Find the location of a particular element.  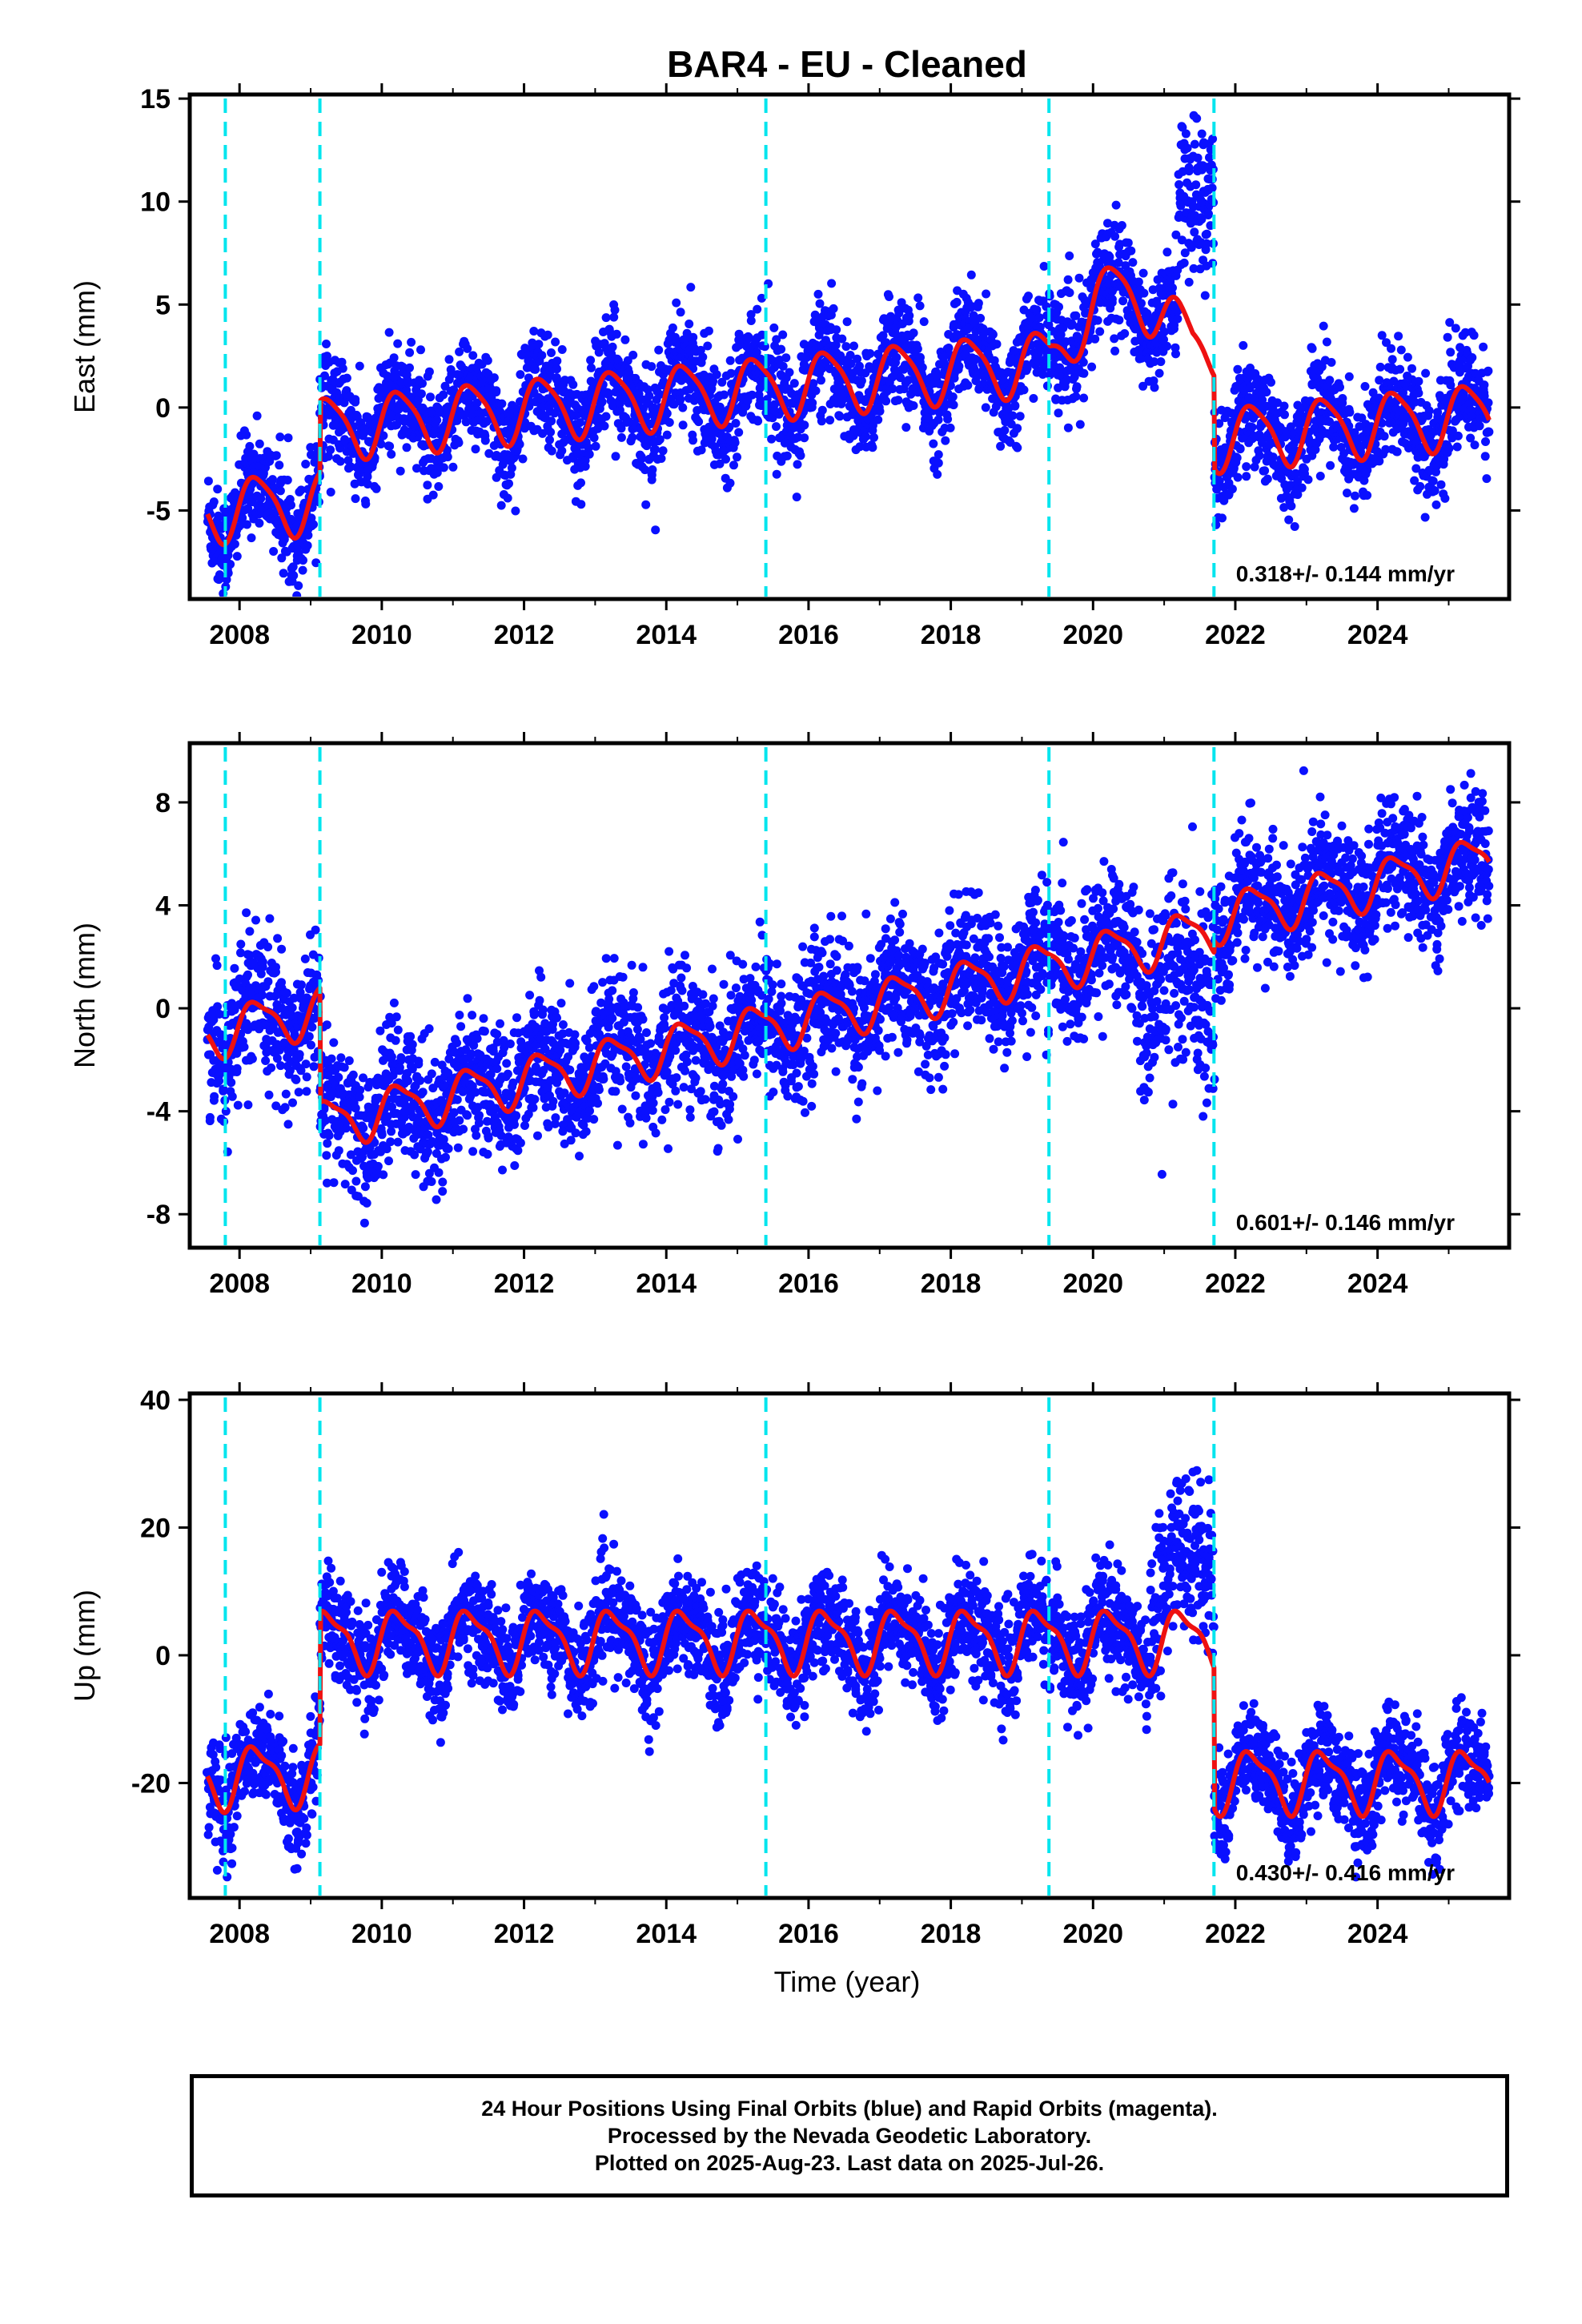

x-tick-label: 2012 is located at coordinates (524, 635).